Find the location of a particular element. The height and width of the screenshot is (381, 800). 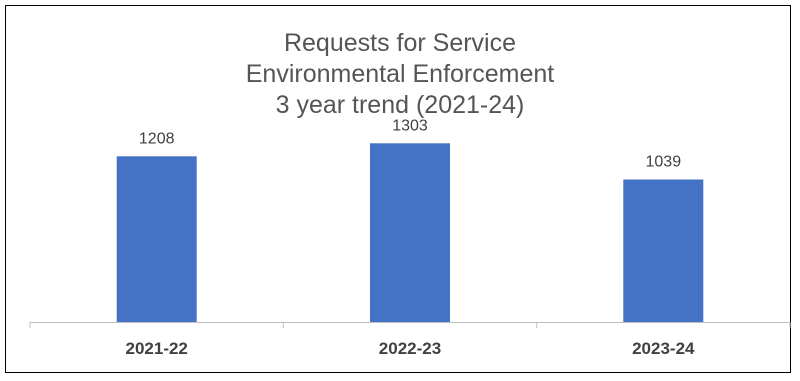

x-tick-label-2022-23: 2022-23 is located at coordinates (410, 348).